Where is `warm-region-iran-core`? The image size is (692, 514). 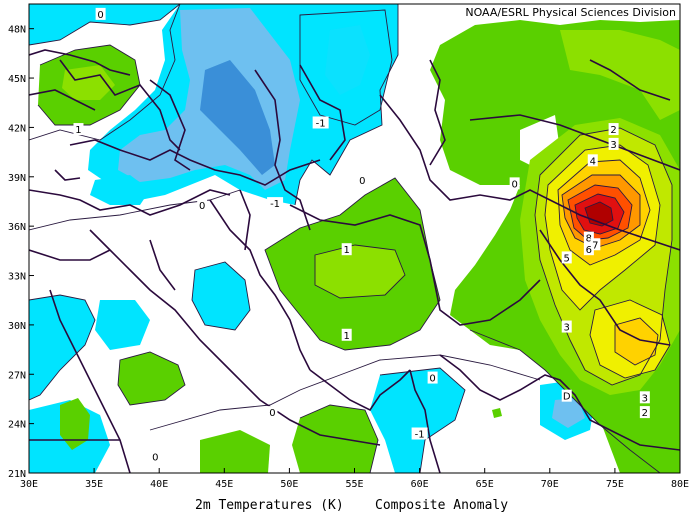
warm-region-iran-core is located at coordinates (360, 271).